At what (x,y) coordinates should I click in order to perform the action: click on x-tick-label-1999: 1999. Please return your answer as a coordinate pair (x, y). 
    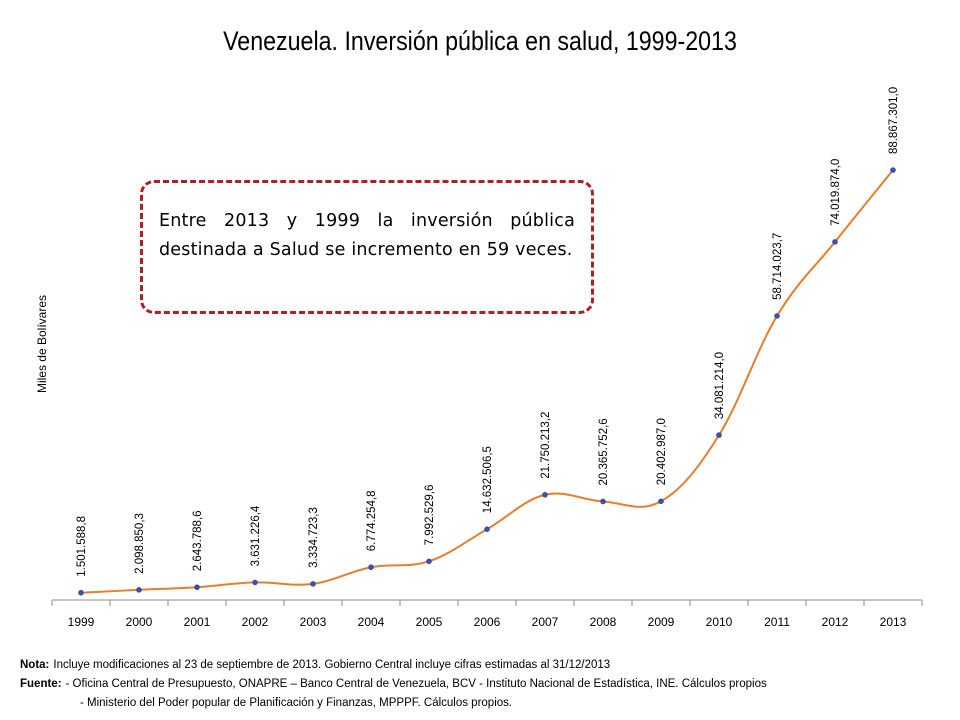
    Looking at the image, I should click on (81, 622).